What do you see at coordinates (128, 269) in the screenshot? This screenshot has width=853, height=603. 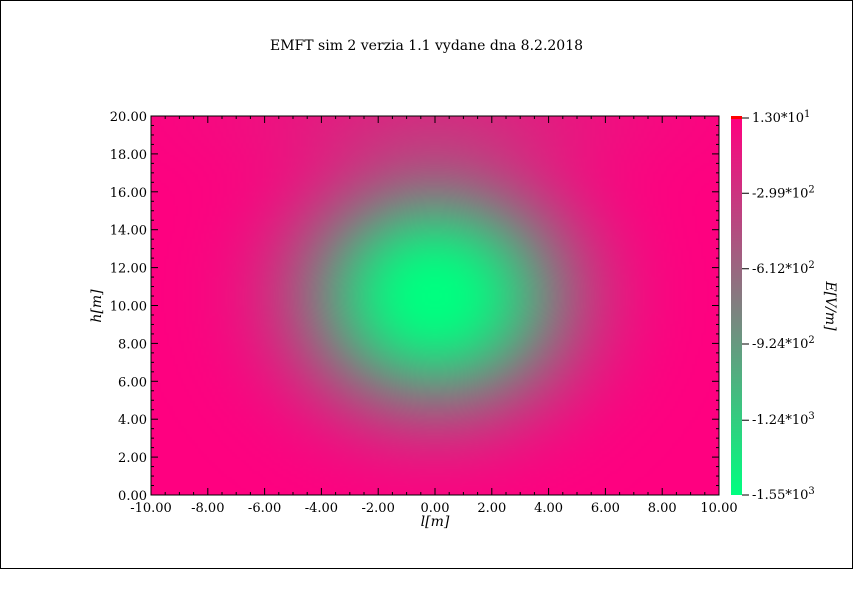 I see `y-tick-label: 12.00` at bounding box center [128, 269].